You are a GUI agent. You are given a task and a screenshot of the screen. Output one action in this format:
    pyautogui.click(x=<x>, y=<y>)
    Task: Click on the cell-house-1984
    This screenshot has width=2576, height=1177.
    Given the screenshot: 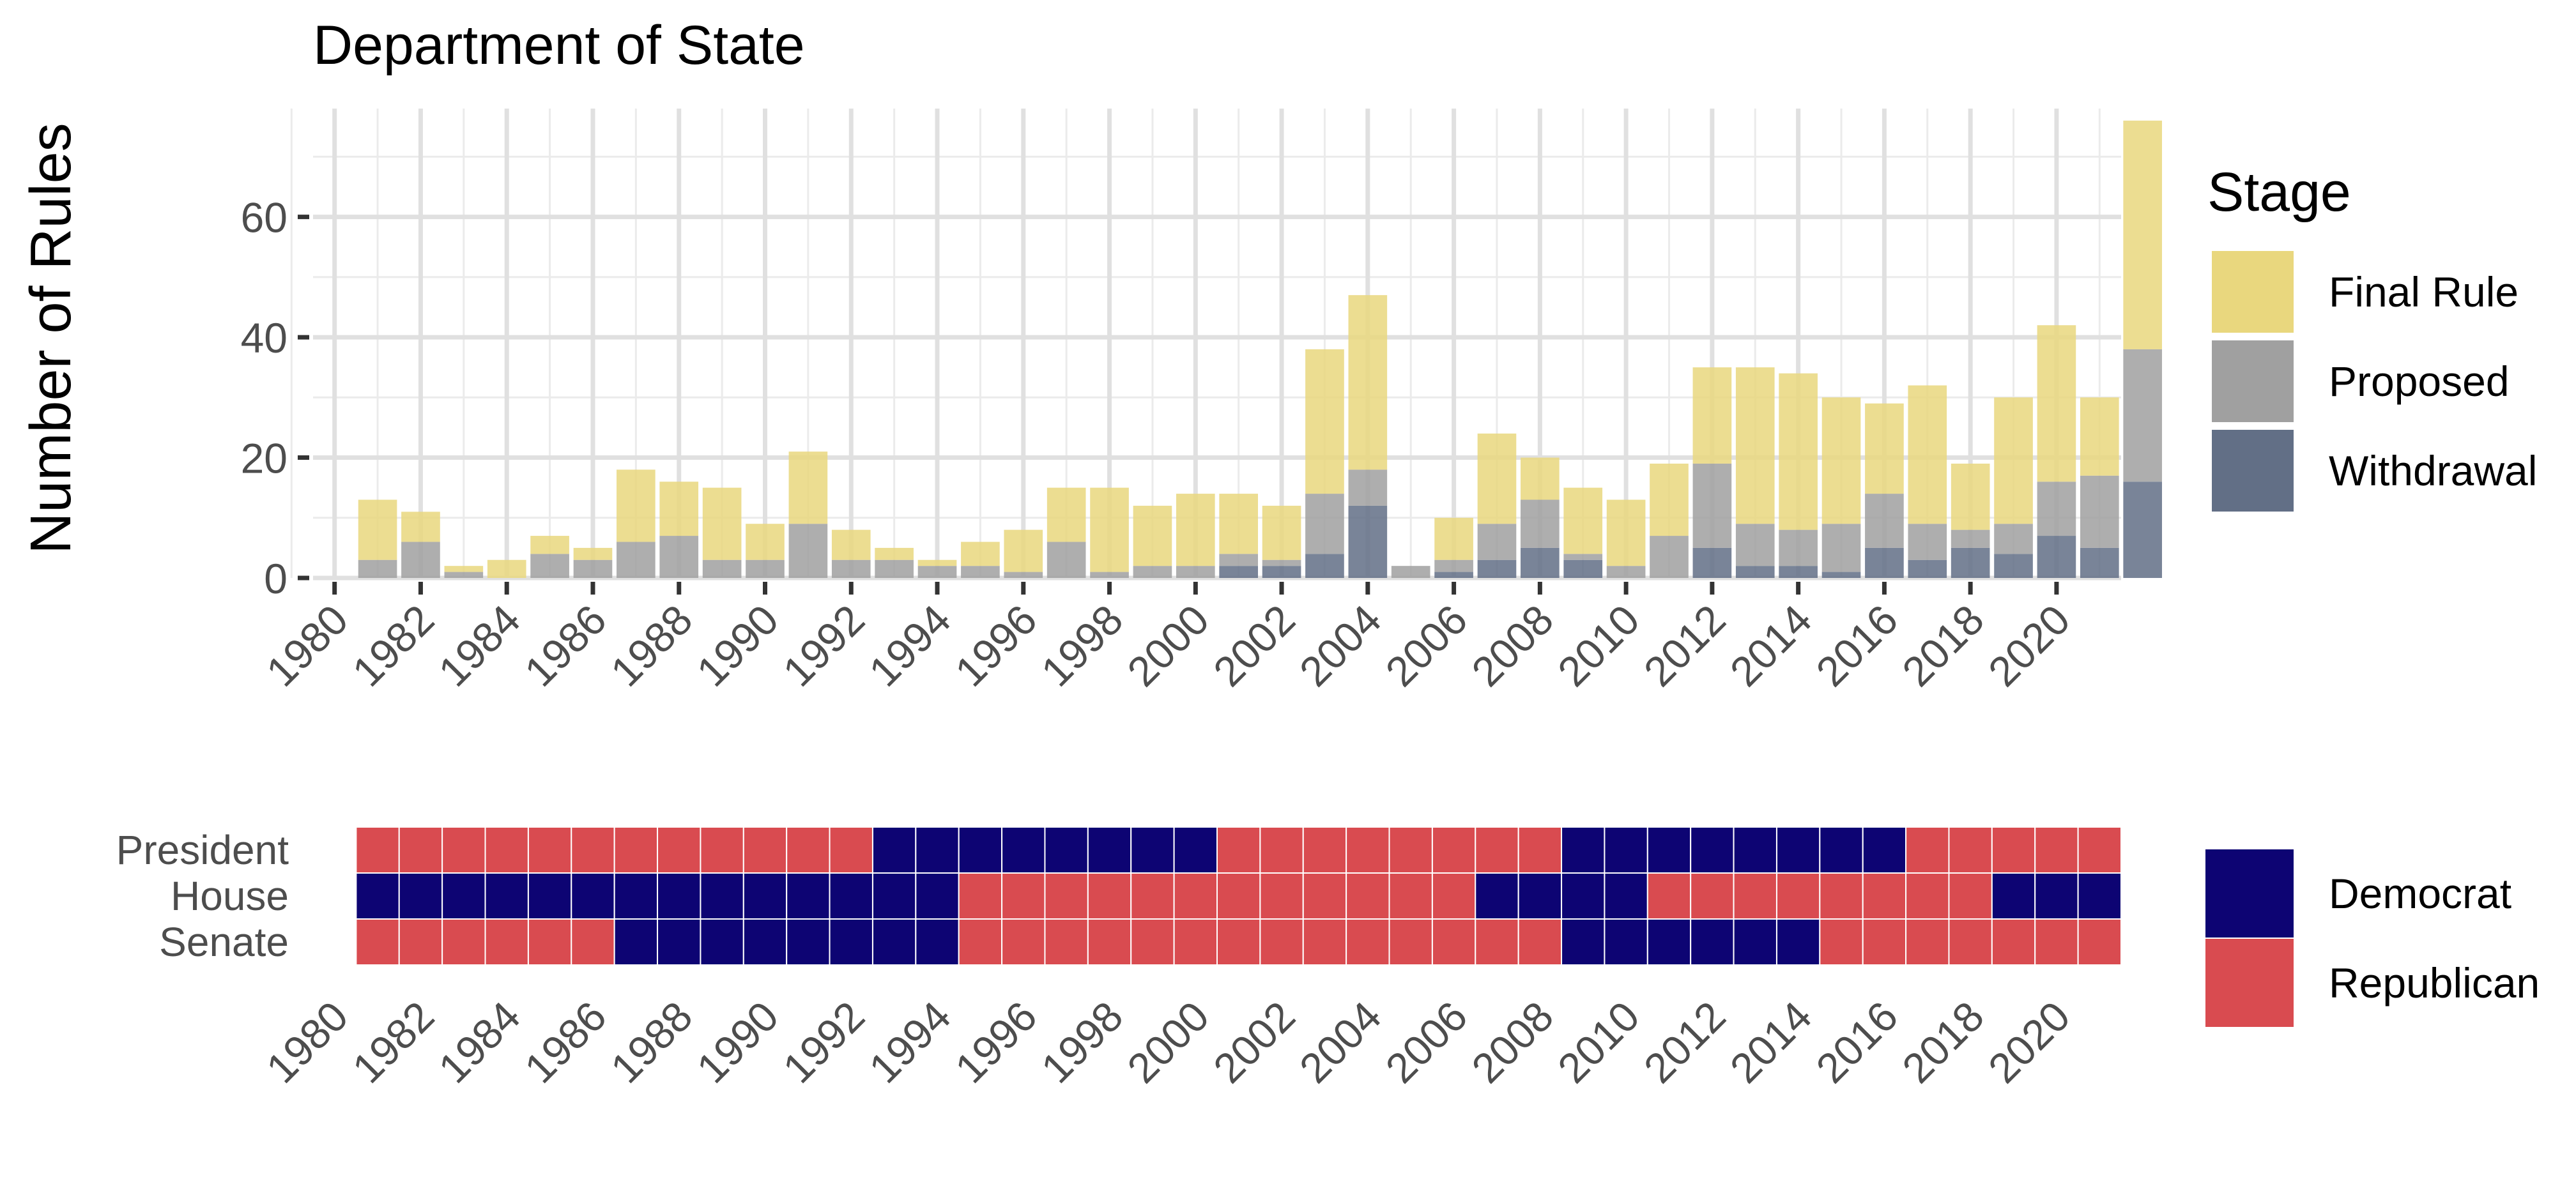 What is the action you would take?
    pyautogui.click(x=506, y=896)
    